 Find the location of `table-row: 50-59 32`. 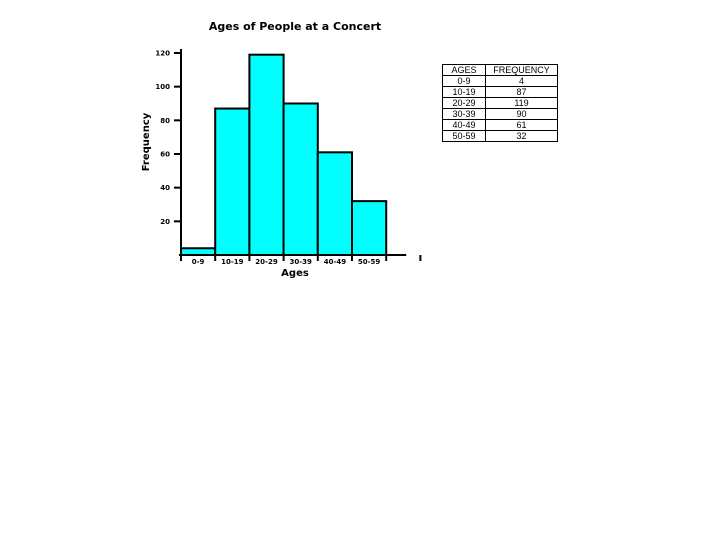

table-row: 50-59 32 is located at coordinates (500, 136).